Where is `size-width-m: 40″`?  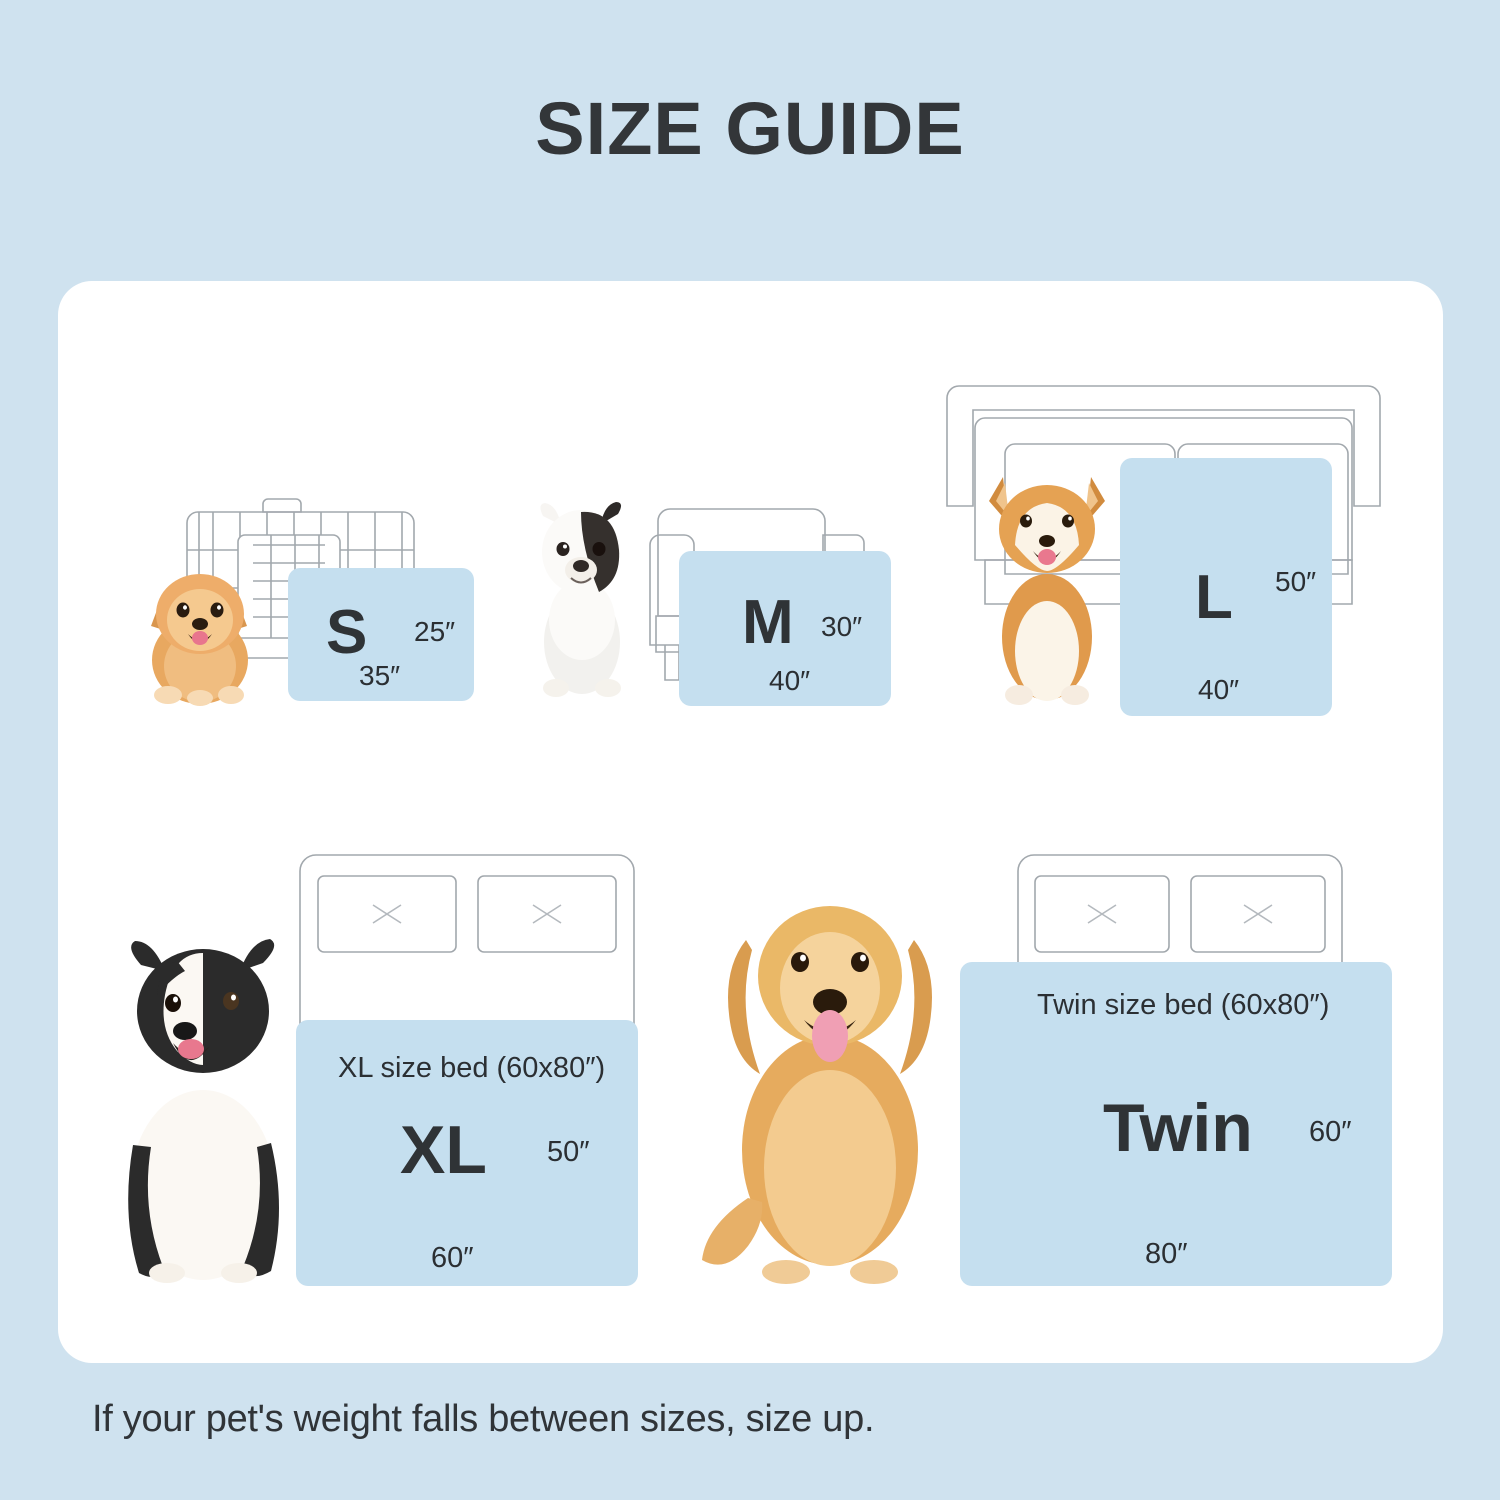 size-width-m: 40″ is located at coordinates (790, 680).